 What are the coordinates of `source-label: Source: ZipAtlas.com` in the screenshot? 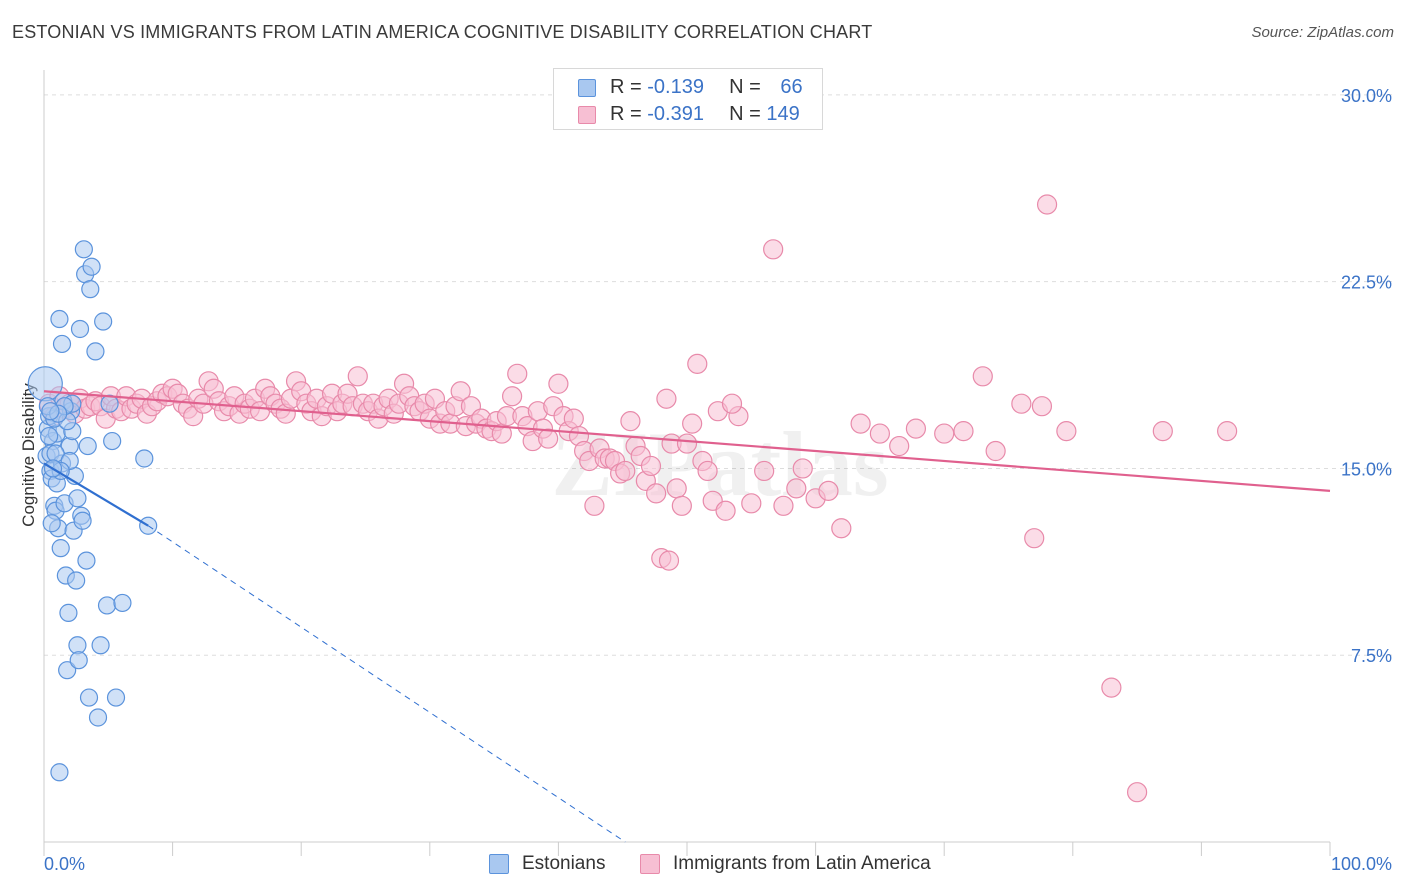 It's located at (1322, 32).